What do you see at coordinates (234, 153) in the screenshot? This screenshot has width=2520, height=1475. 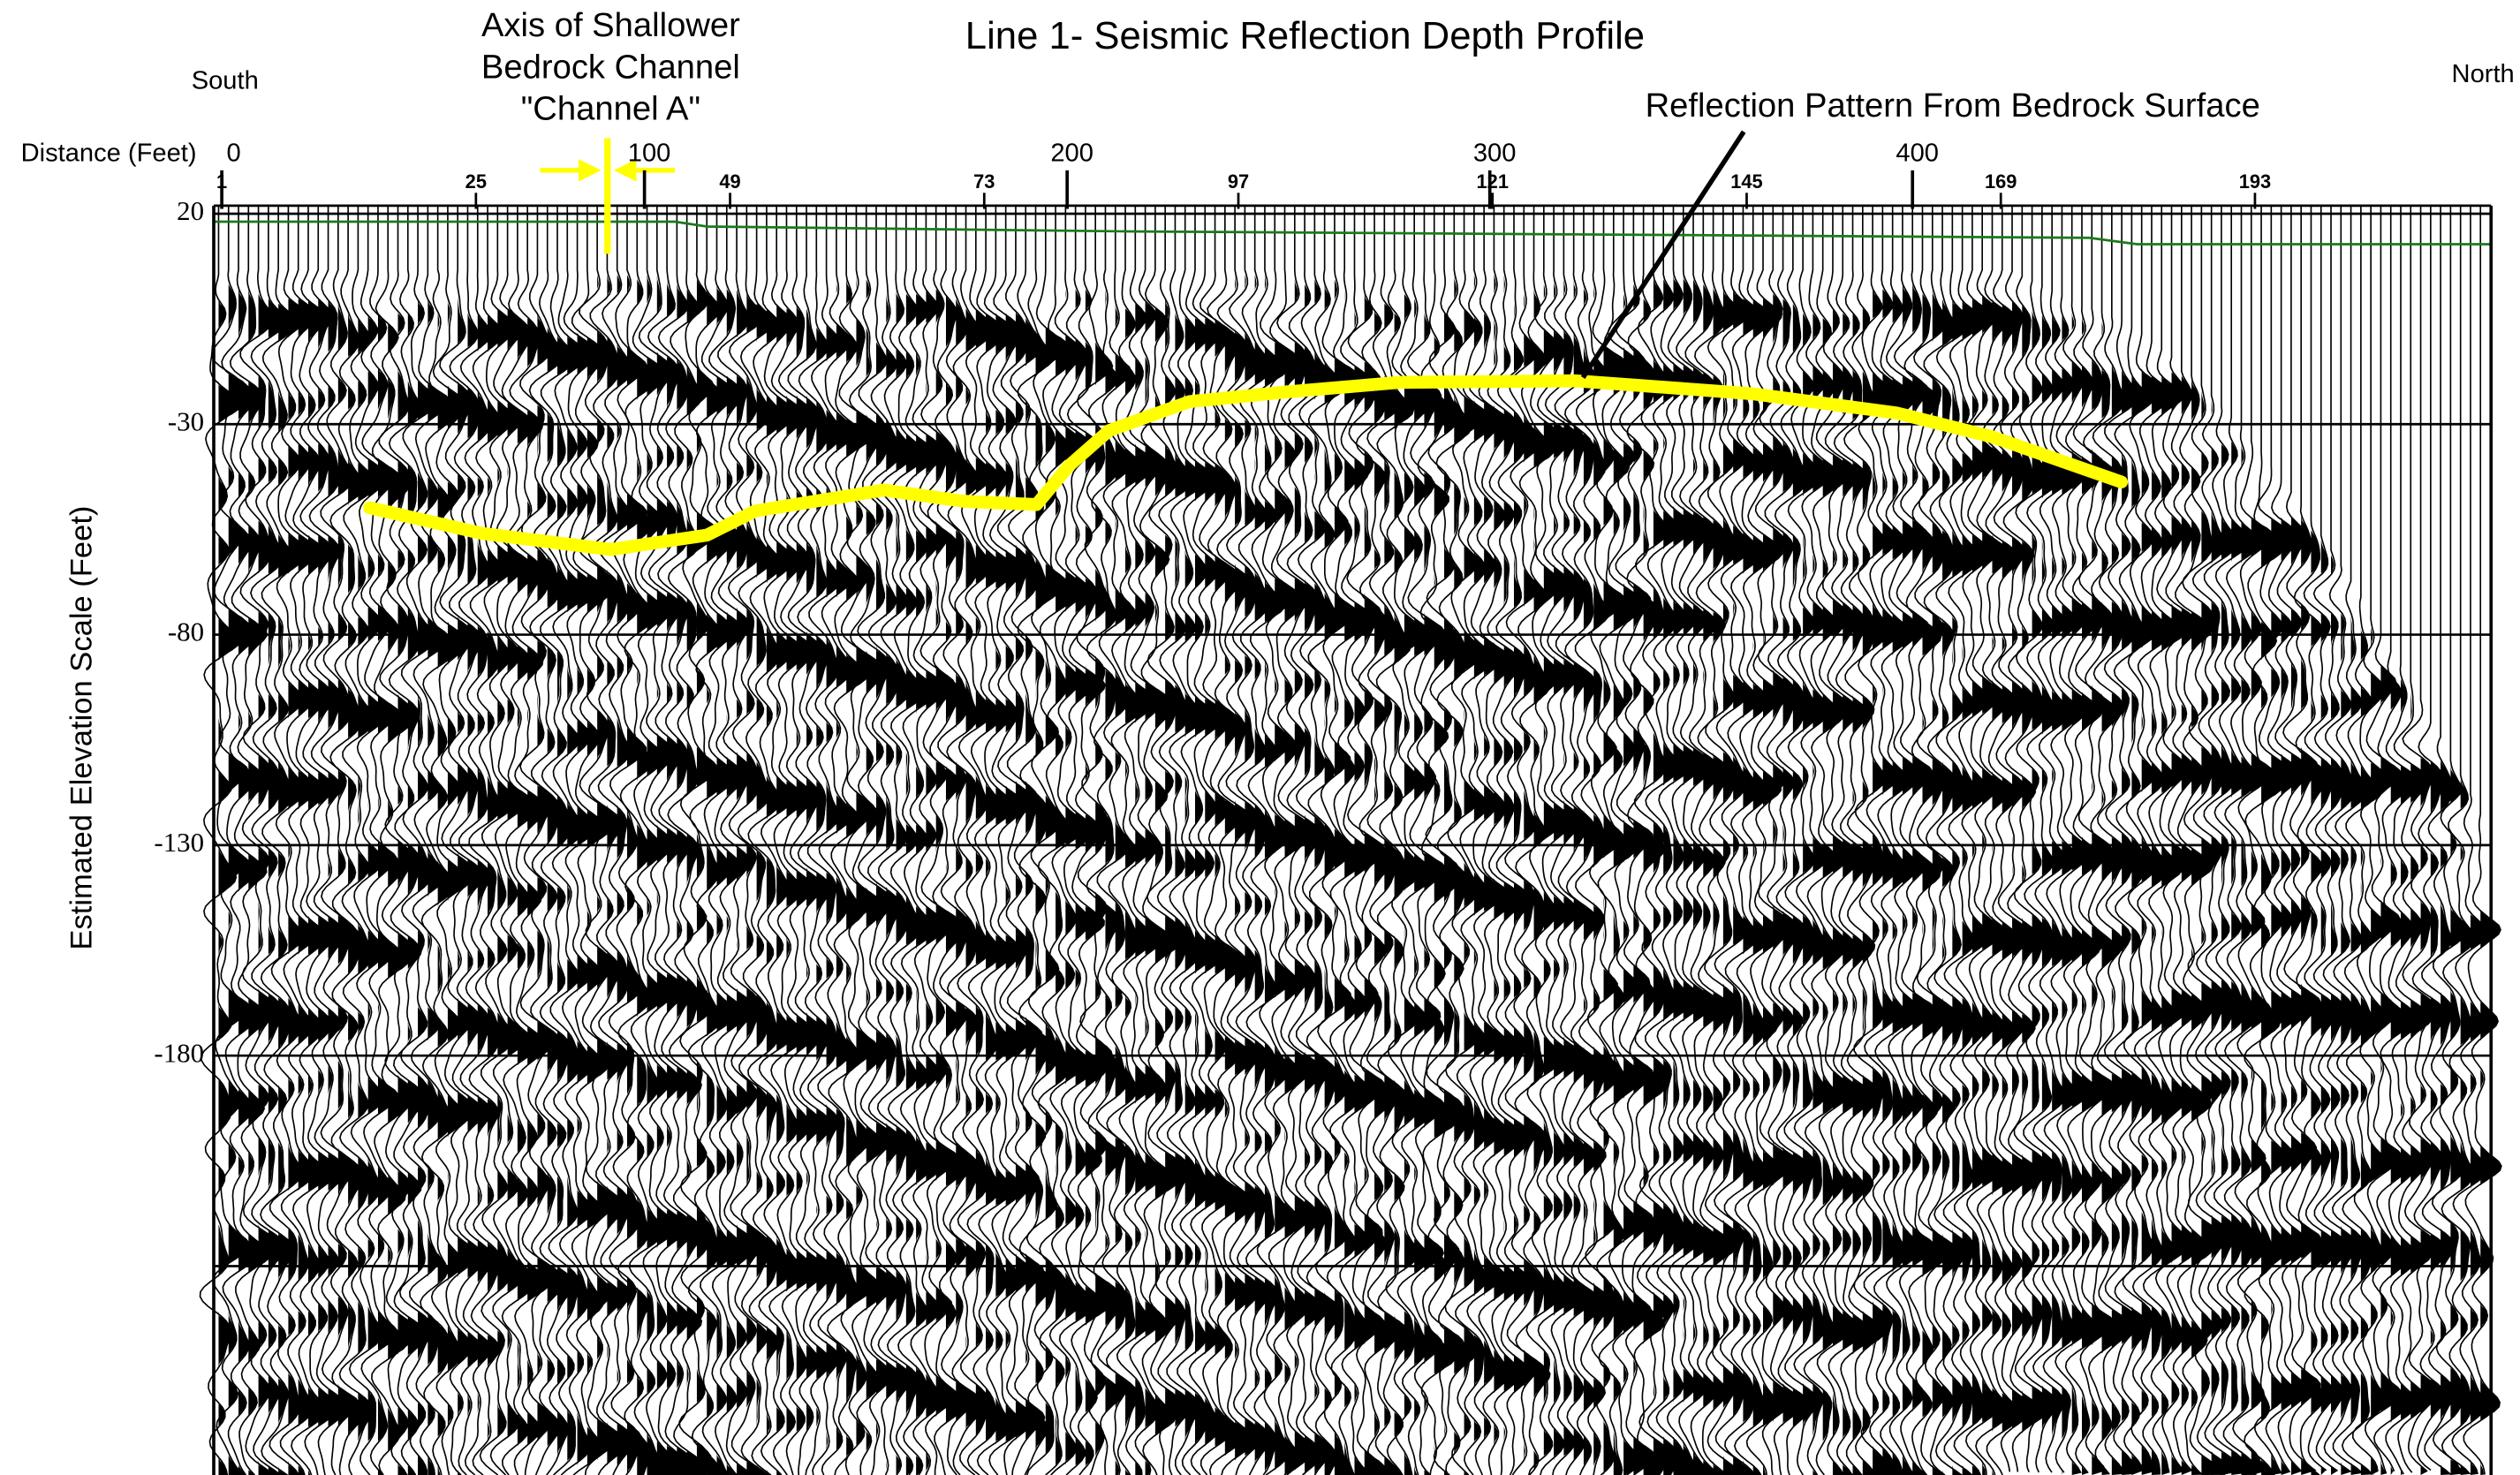 I see `x-tick-label: 0` at bounding box center [234, 153].